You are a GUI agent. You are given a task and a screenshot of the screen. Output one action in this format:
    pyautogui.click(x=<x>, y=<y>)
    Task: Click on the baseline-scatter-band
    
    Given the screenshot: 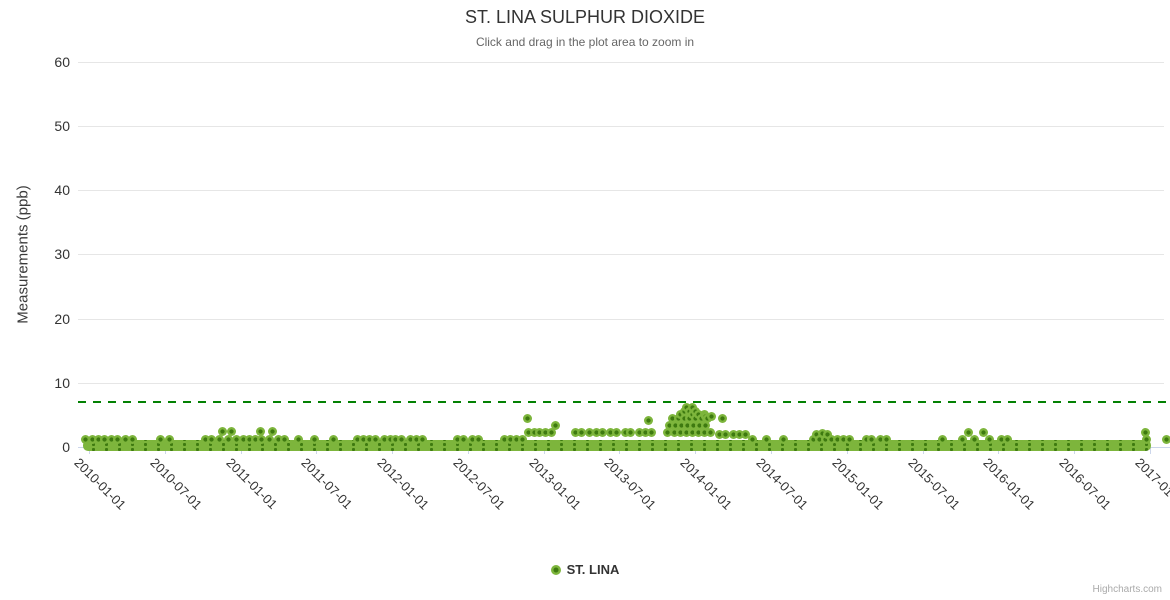 What is the action you would take?
    pyautogui.click(x=617, y=446)
    